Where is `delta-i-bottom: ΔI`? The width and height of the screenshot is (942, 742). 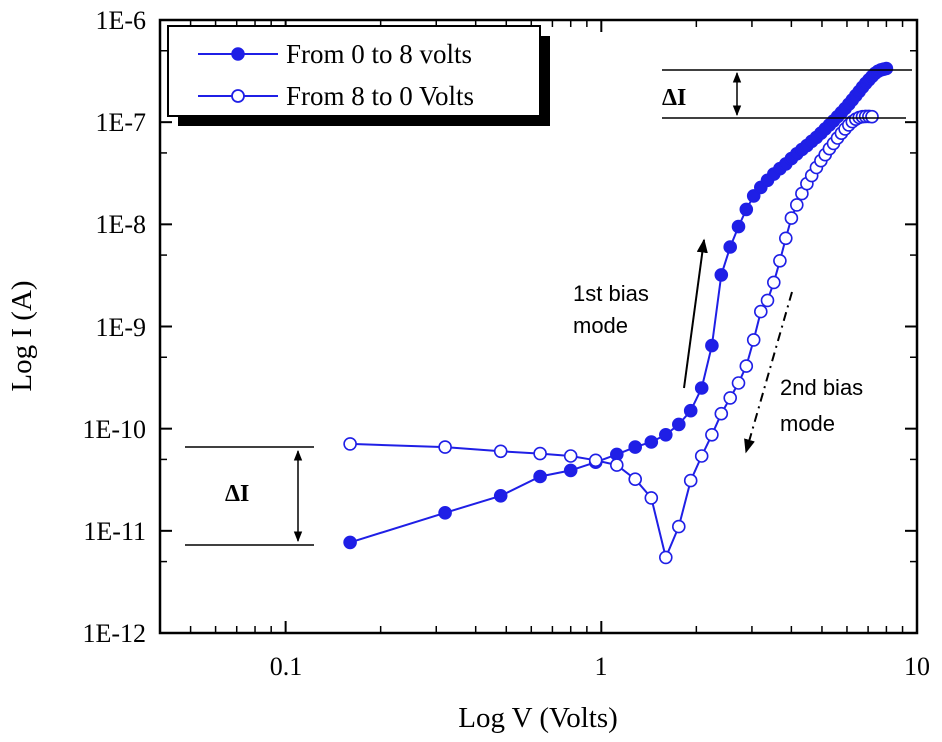
delta-i-bottom: ΔI is located at coordinates (249, 496).